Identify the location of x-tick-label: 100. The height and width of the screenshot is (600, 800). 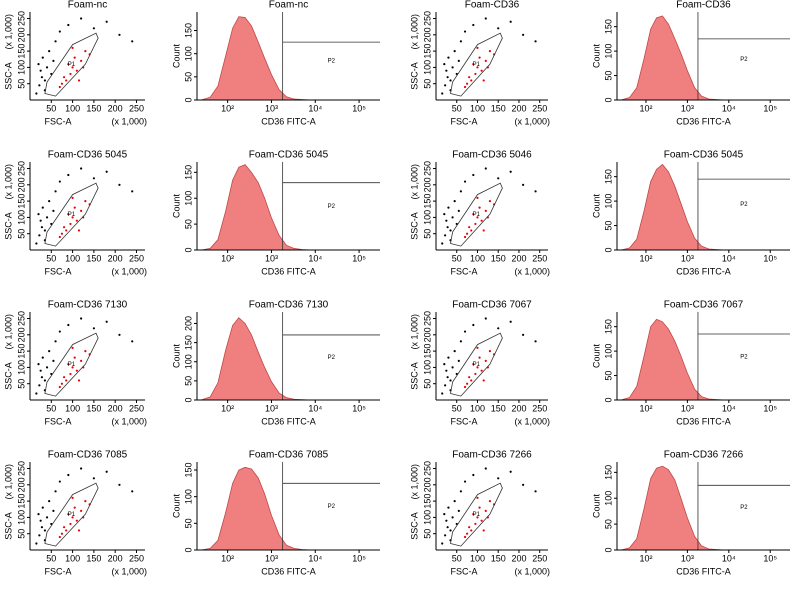
(72, 408).